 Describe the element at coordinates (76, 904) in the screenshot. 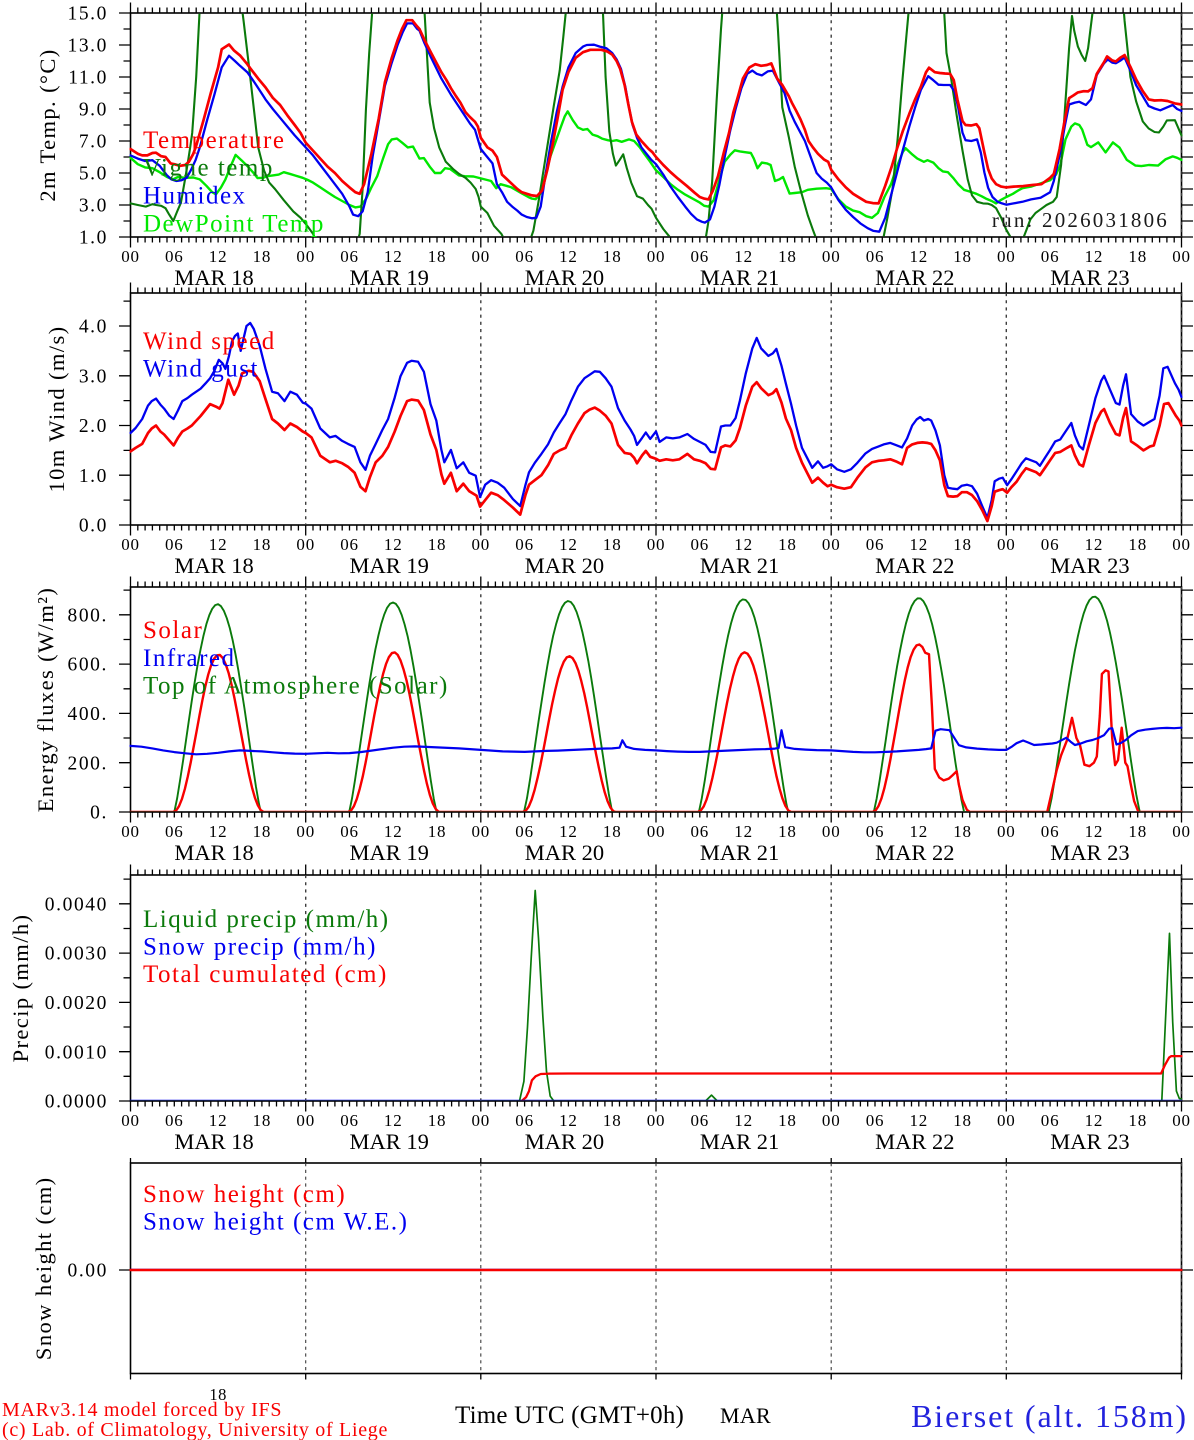

I see `svg-text: 0.0040` at that location.